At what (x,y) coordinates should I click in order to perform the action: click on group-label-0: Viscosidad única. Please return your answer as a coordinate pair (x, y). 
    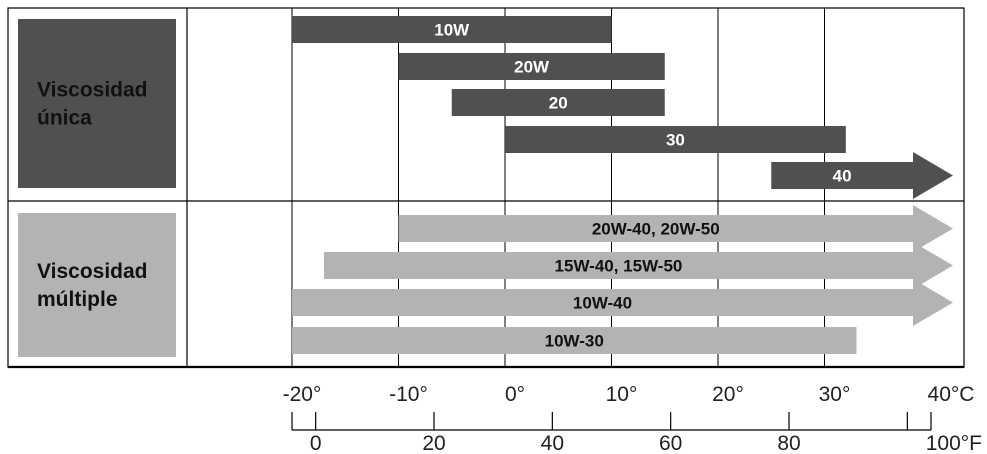
    Looking at the image, I should click on (92, 104).